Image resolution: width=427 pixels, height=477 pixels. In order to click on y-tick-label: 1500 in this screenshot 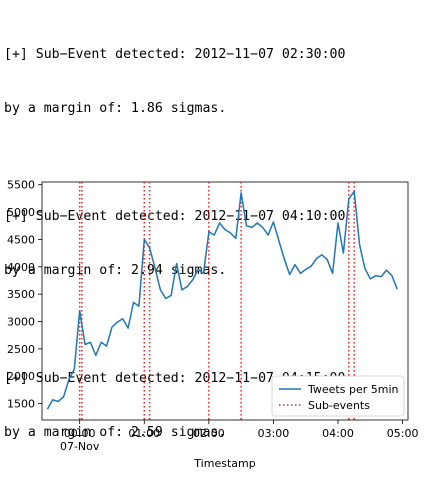, I will do `click(21, 404)`.